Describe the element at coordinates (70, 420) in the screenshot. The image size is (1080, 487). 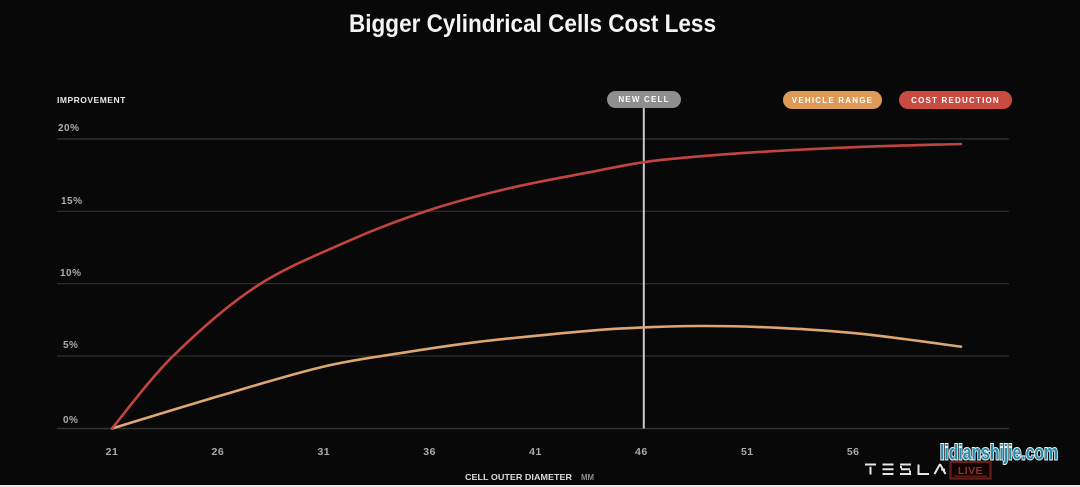
I see `svg-text: 0%` at that location.